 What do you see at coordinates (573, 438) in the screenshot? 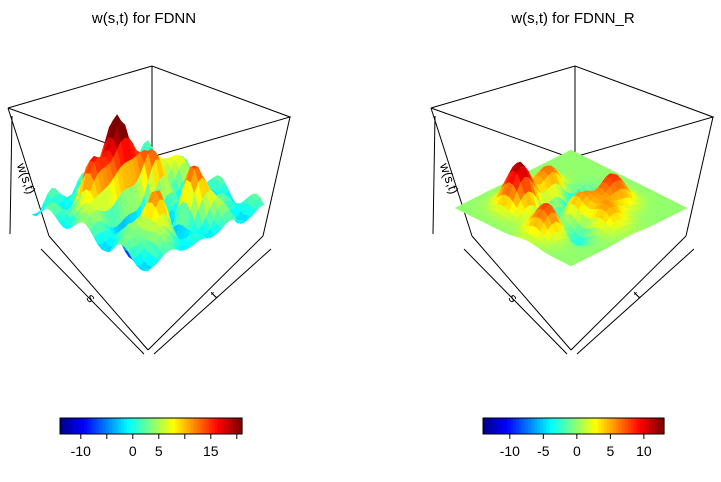
I see `colorbar: -10 -5 0 5 10` at bounding box center [573, 438].